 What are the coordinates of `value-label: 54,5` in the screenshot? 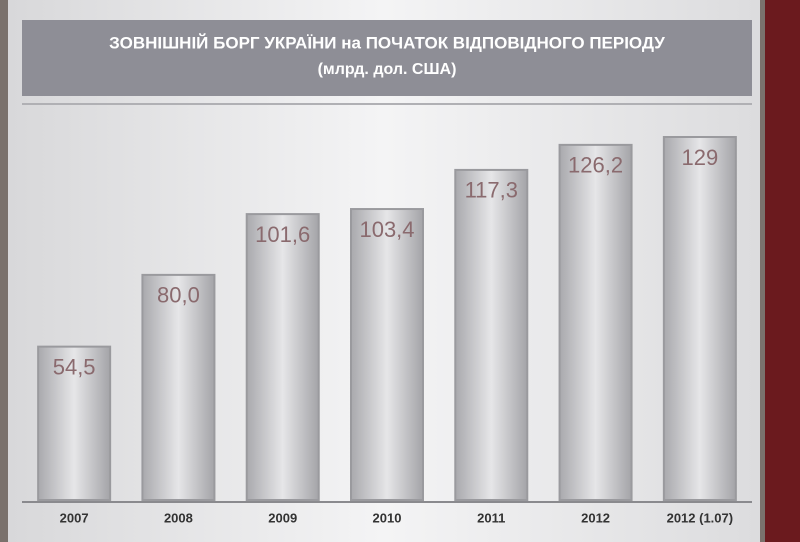 It's located at (74, 366).